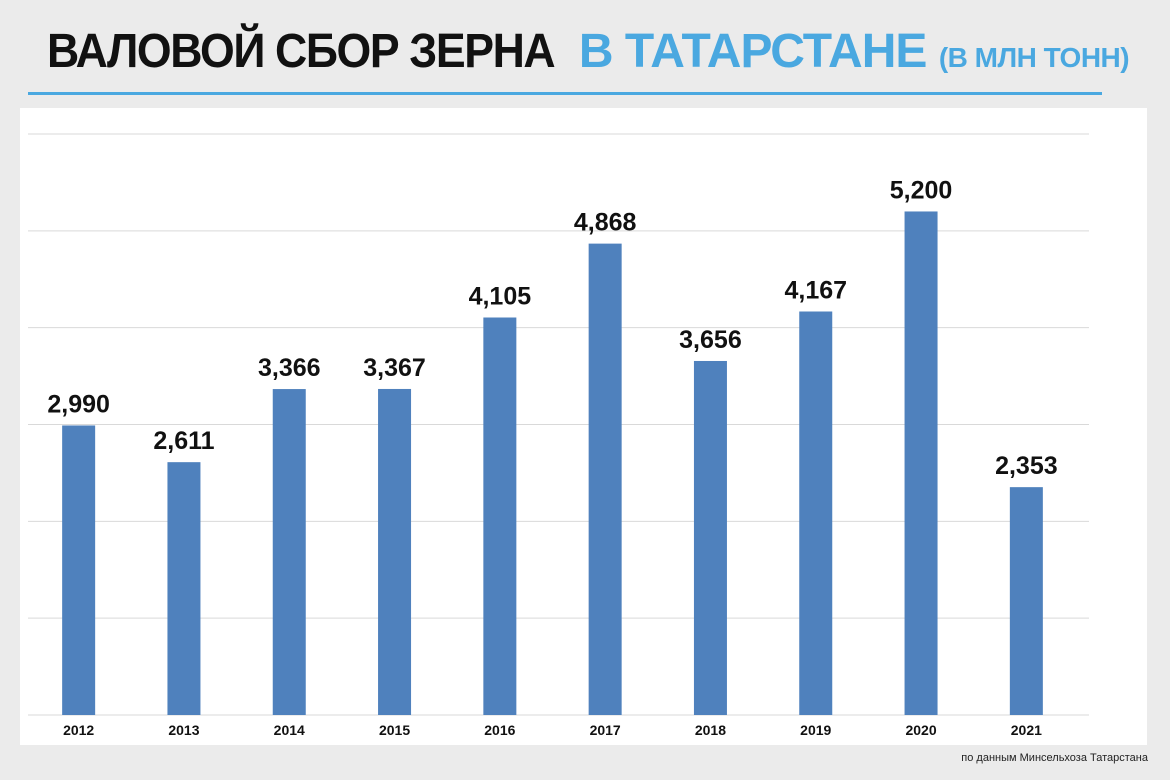  I want to click on bar-2021, so click(1026, 601).